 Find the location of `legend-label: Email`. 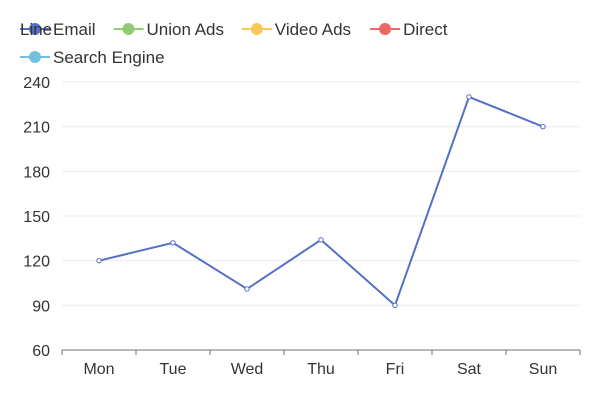

legend-label: Email is located at coordinates (74, 29).